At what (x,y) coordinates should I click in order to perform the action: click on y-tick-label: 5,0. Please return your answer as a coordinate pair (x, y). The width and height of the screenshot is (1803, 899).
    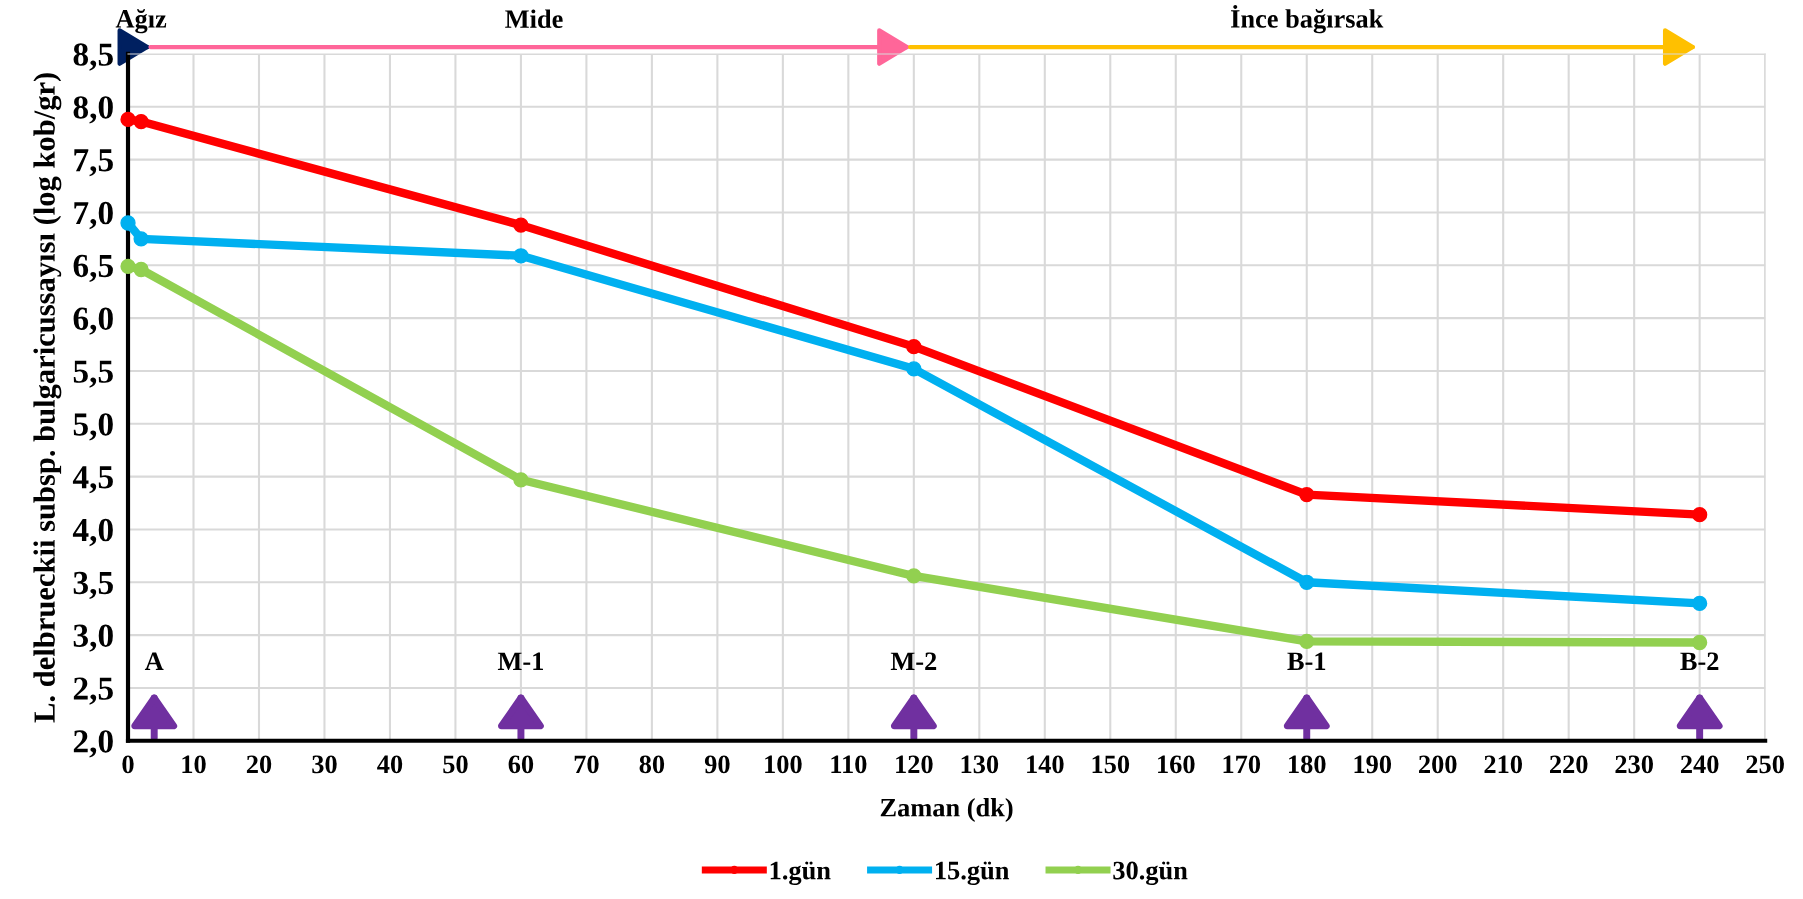
    Looking at the image, I should click on (93, 427).